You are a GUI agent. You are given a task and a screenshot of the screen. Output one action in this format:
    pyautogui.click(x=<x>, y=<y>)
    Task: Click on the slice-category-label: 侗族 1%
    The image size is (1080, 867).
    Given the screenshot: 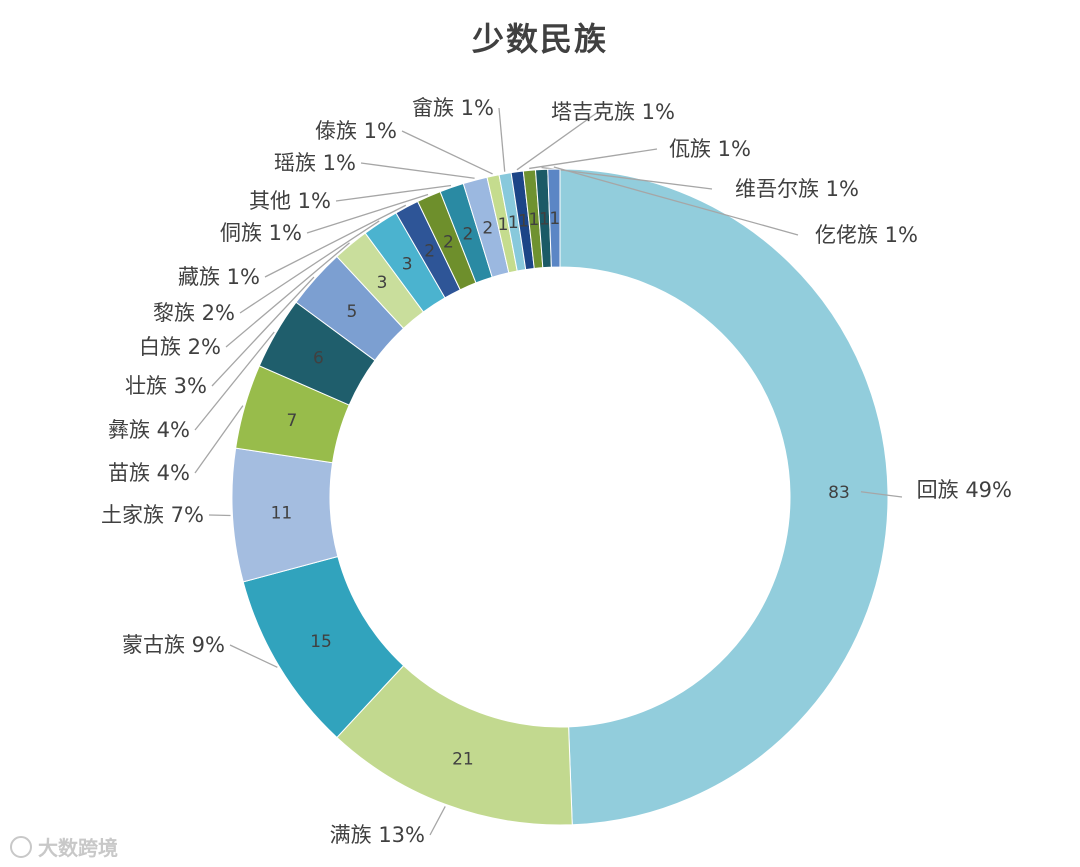 What is the action you would take?
    pyautogui.click(x=261, y=233)
    